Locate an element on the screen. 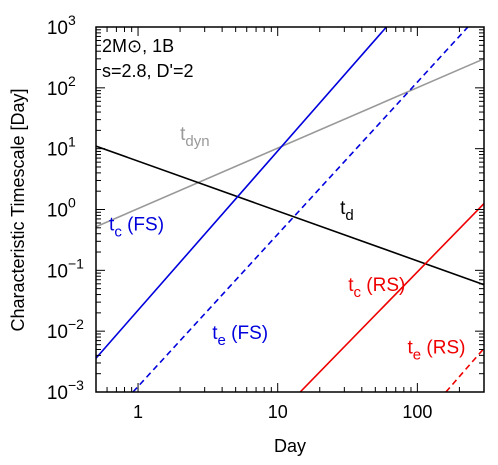 The height and width of the screenshot is (465, 498). y-tick-exponent: −2 is located at coordinates (76, 324).